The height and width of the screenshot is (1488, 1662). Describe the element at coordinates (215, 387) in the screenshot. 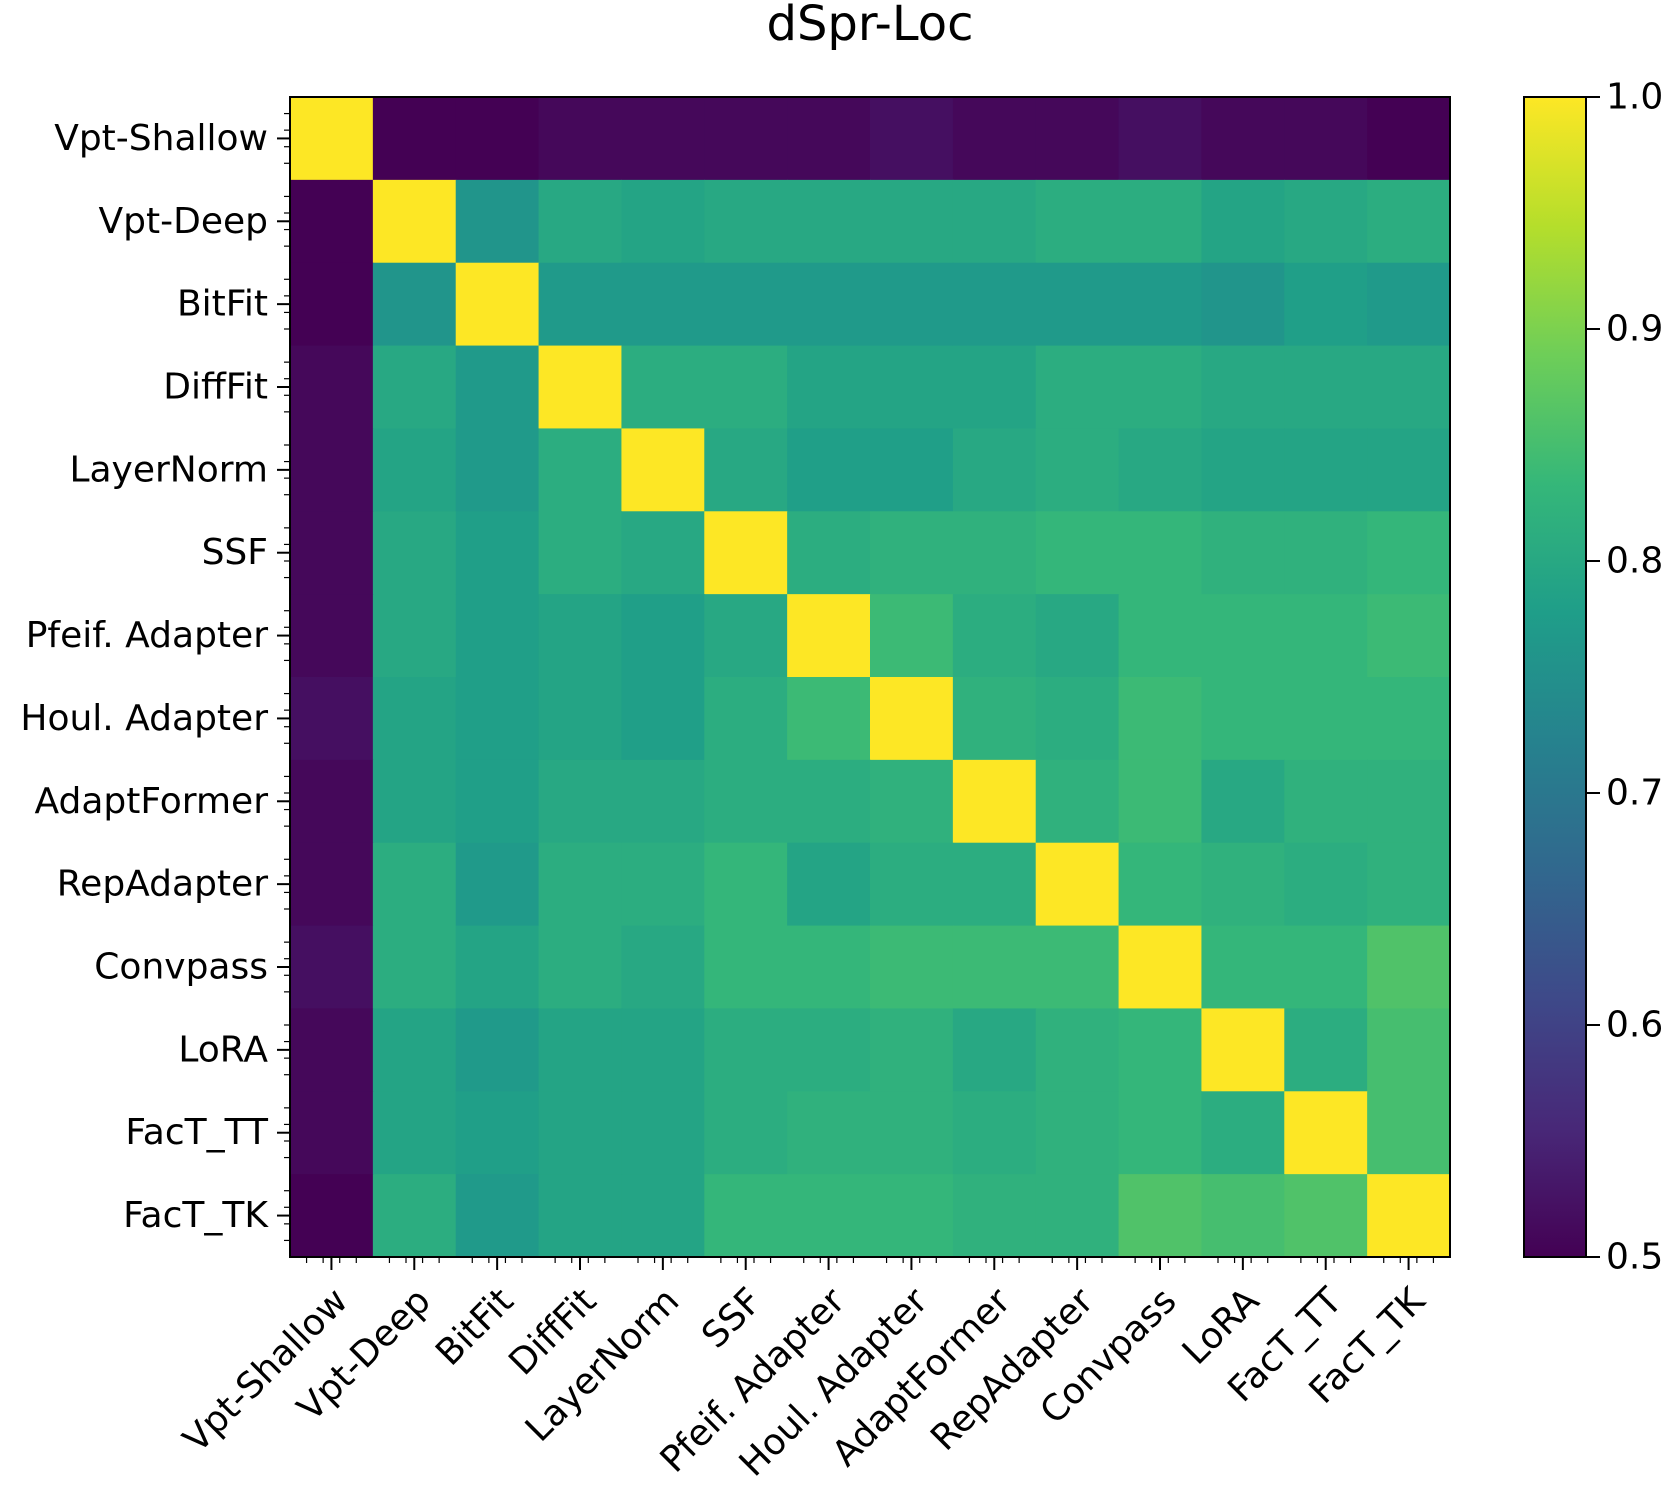

I see `y-tick-label: DiffFit` at that location.